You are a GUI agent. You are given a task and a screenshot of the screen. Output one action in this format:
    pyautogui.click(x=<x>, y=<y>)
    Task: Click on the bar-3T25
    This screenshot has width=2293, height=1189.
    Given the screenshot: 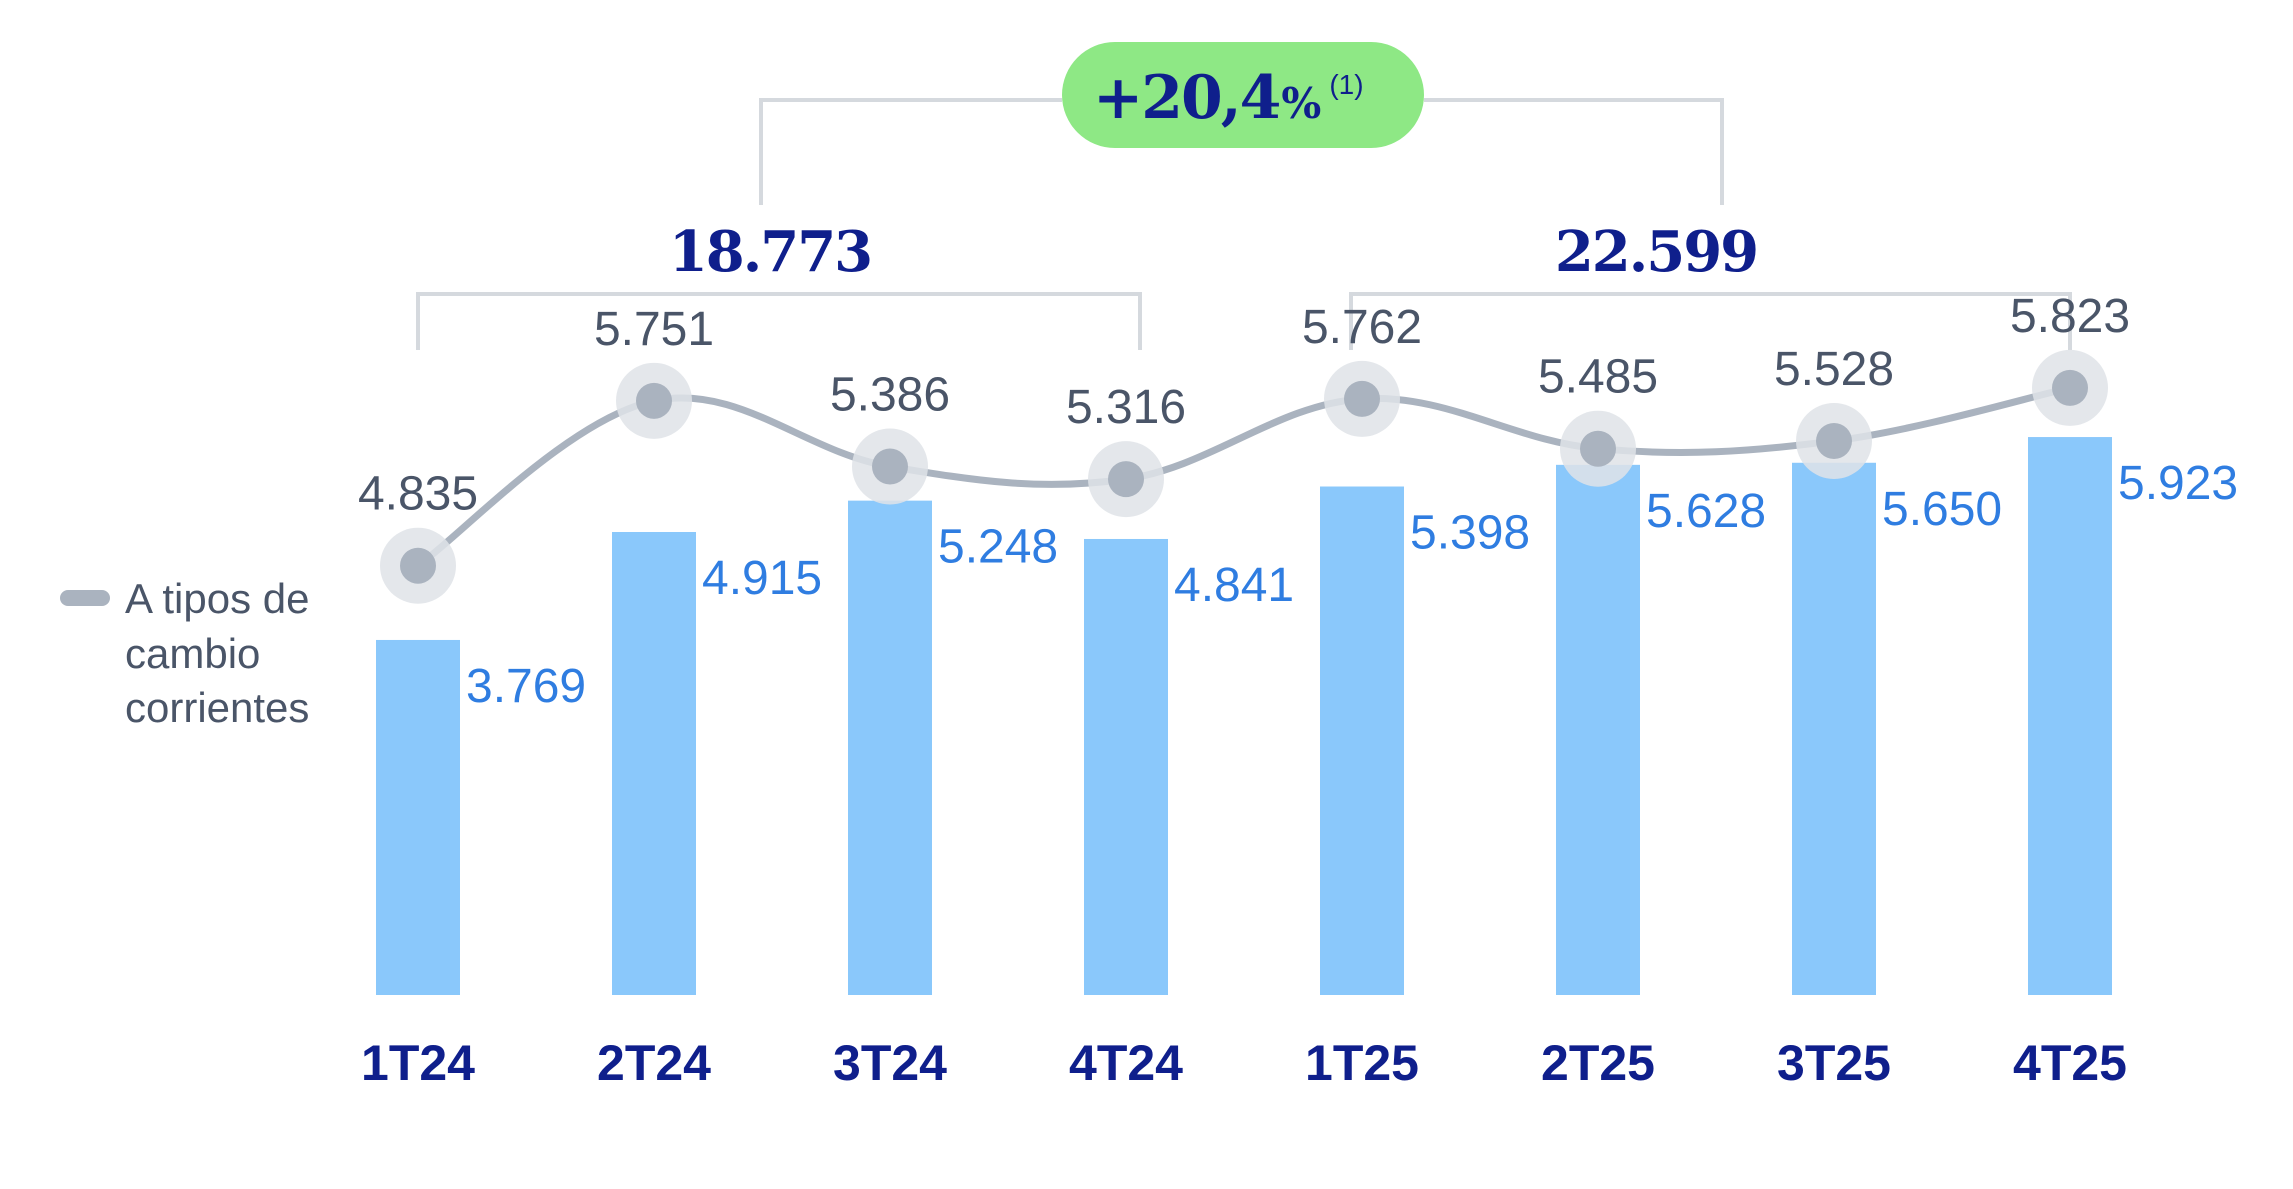 What is the action you would take?
    pyautogui.click(x=1834, y=728)
    